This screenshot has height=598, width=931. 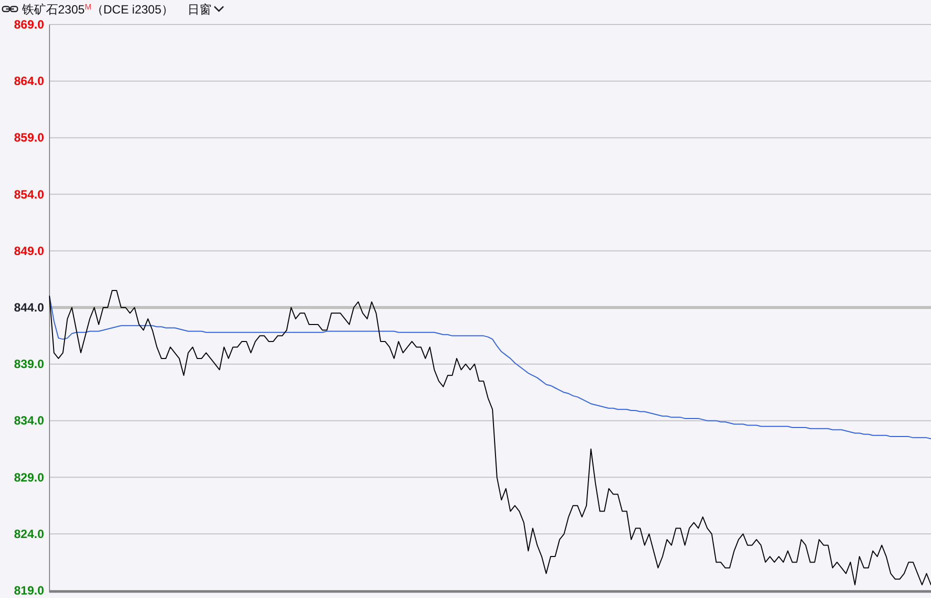 What do you see at coordinates (29, 591) in the screenshot?
I see `y-tick-label: 819.0` at bounding box center [29, 591].